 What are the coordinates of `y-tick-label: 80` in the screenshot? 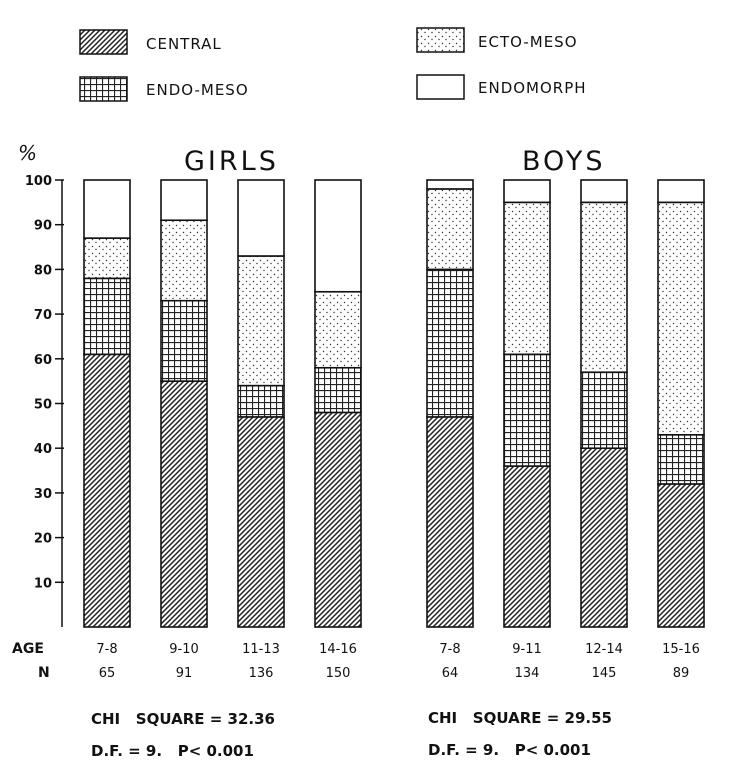 It's located at (43, 270).